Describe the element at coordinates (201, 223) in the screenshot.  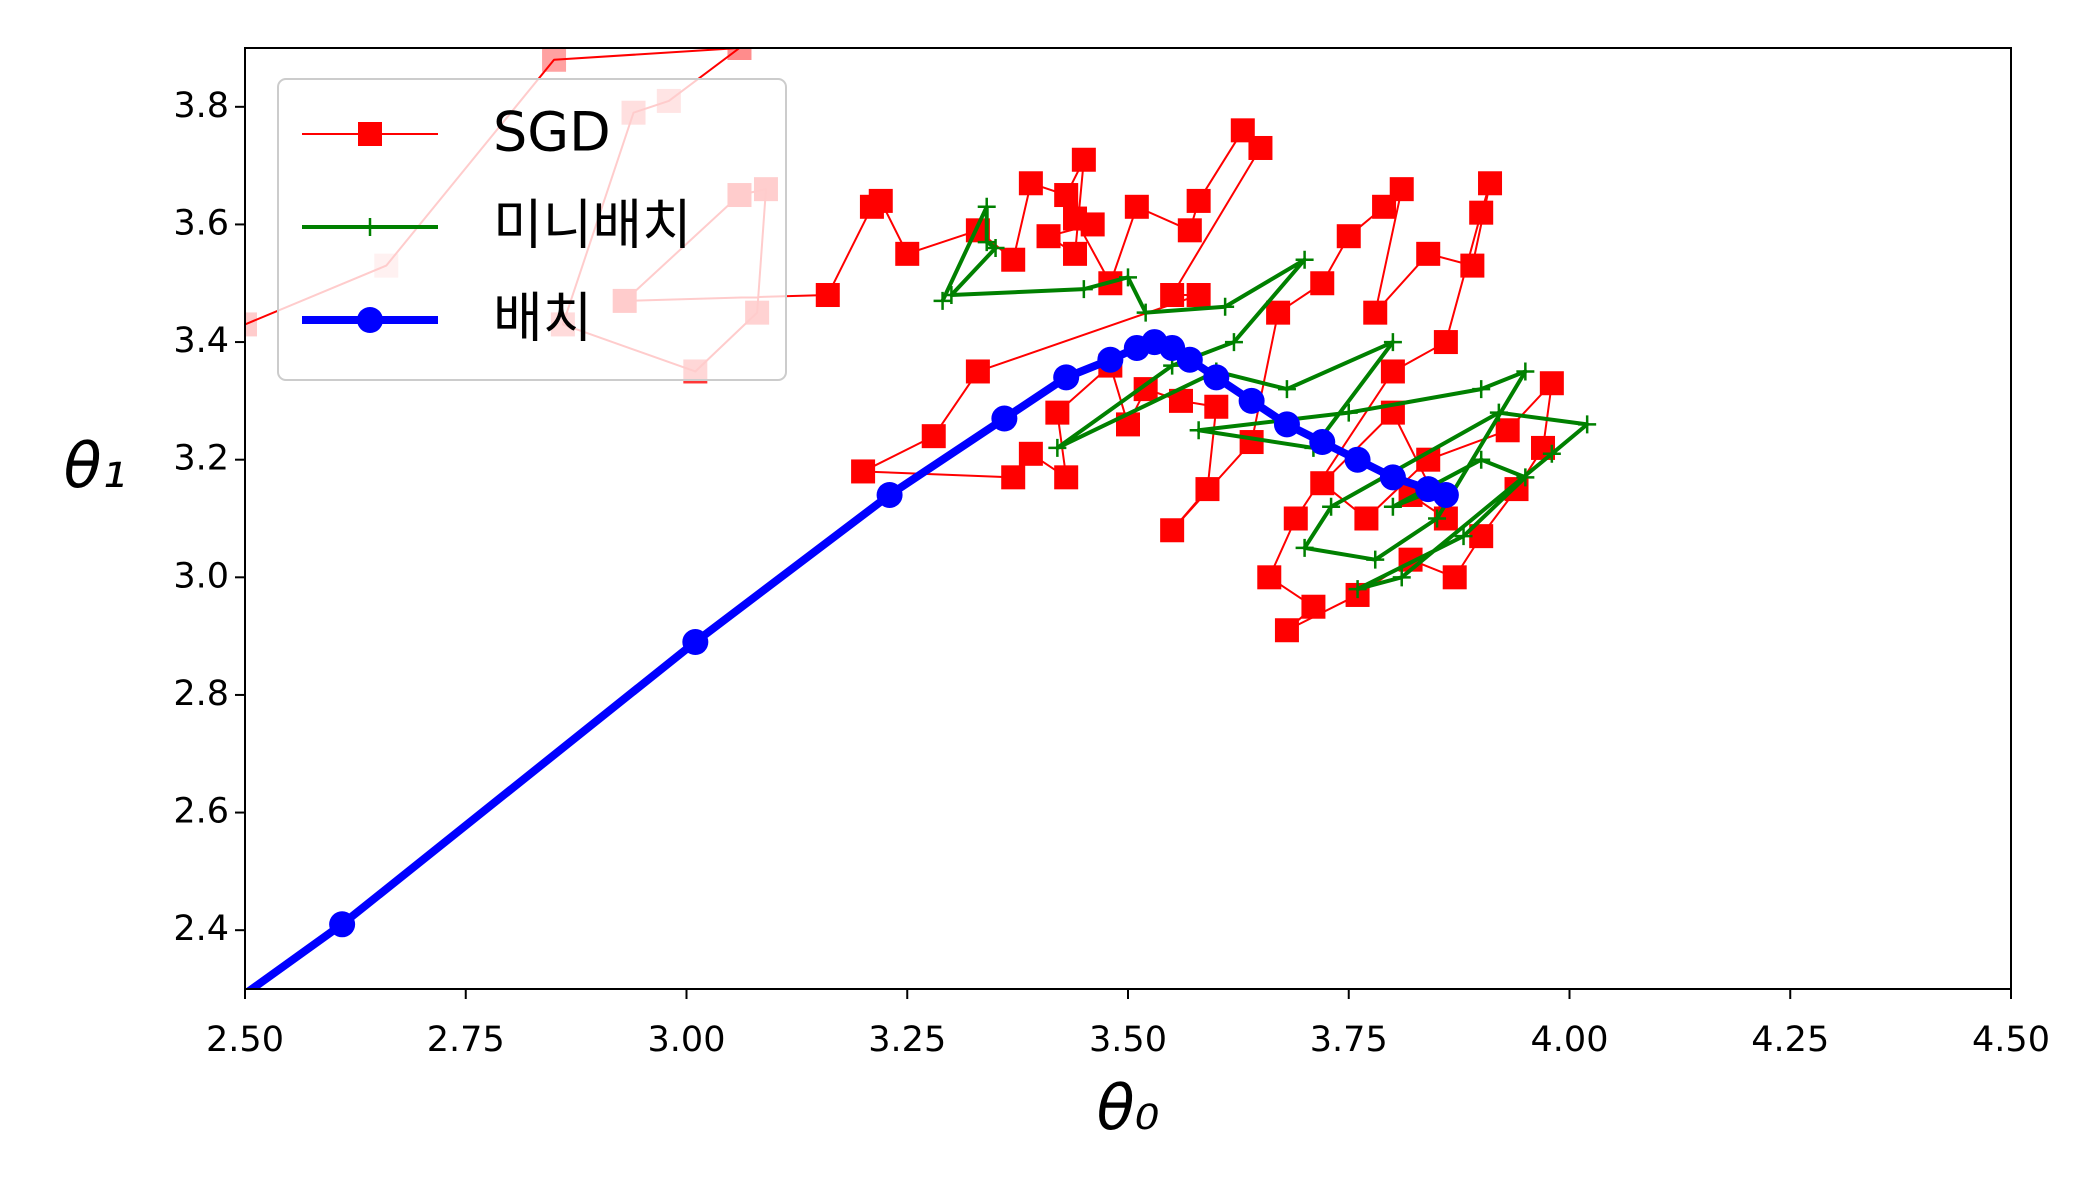
I see `y-tick-label: 3.6` at that location.